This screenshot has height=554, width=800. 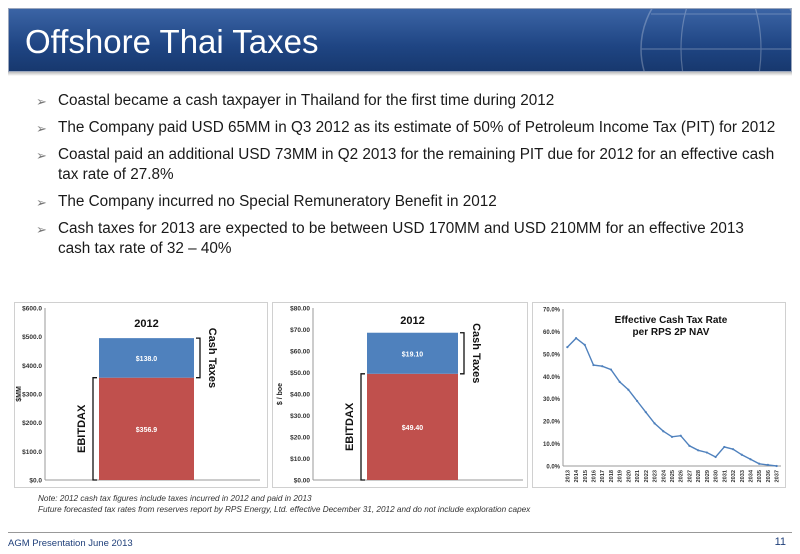 I want to click on page-number: 11, so click(x=780, y=542).